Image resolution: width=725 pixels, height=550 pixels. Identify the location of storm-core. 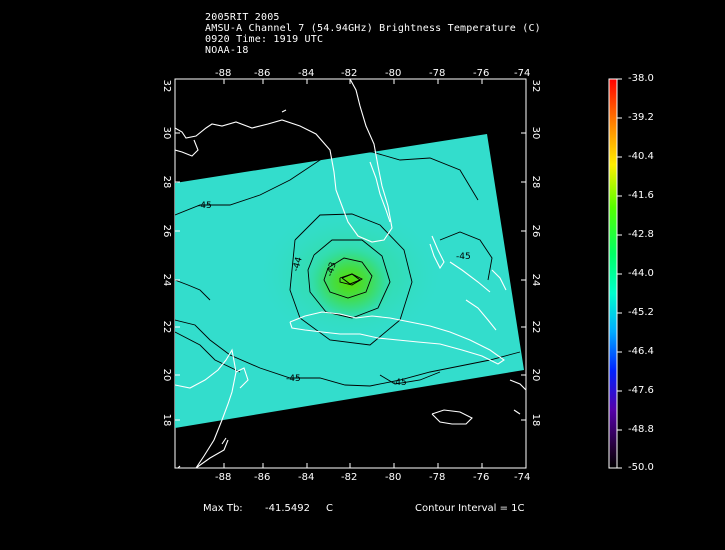
(350, 282).